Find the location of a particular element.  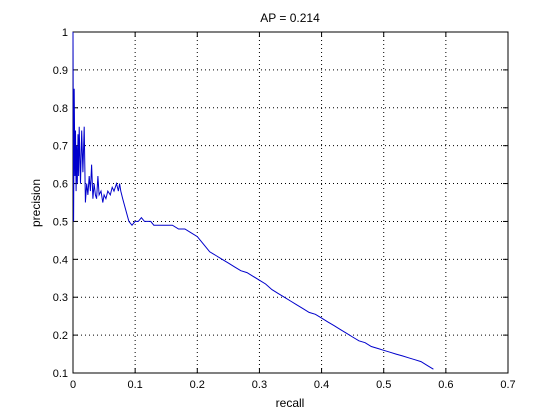

y-tick-label: 0.4 is located at coordinates (60, 260).